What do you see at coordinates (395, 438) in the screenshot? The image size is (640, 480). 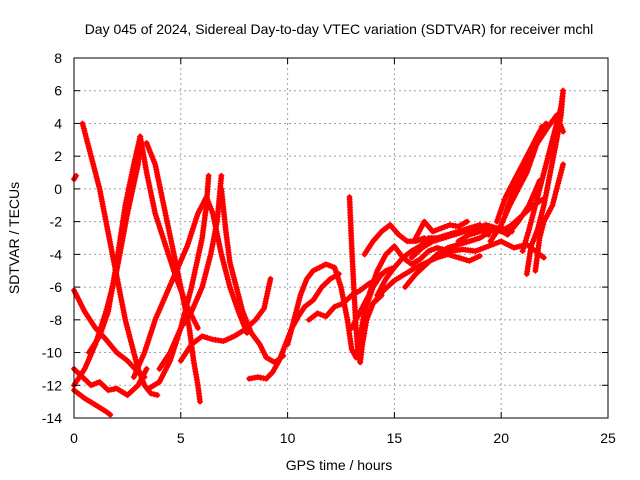 I see `x-tick-label: 15` at bounding box center [395, 438].